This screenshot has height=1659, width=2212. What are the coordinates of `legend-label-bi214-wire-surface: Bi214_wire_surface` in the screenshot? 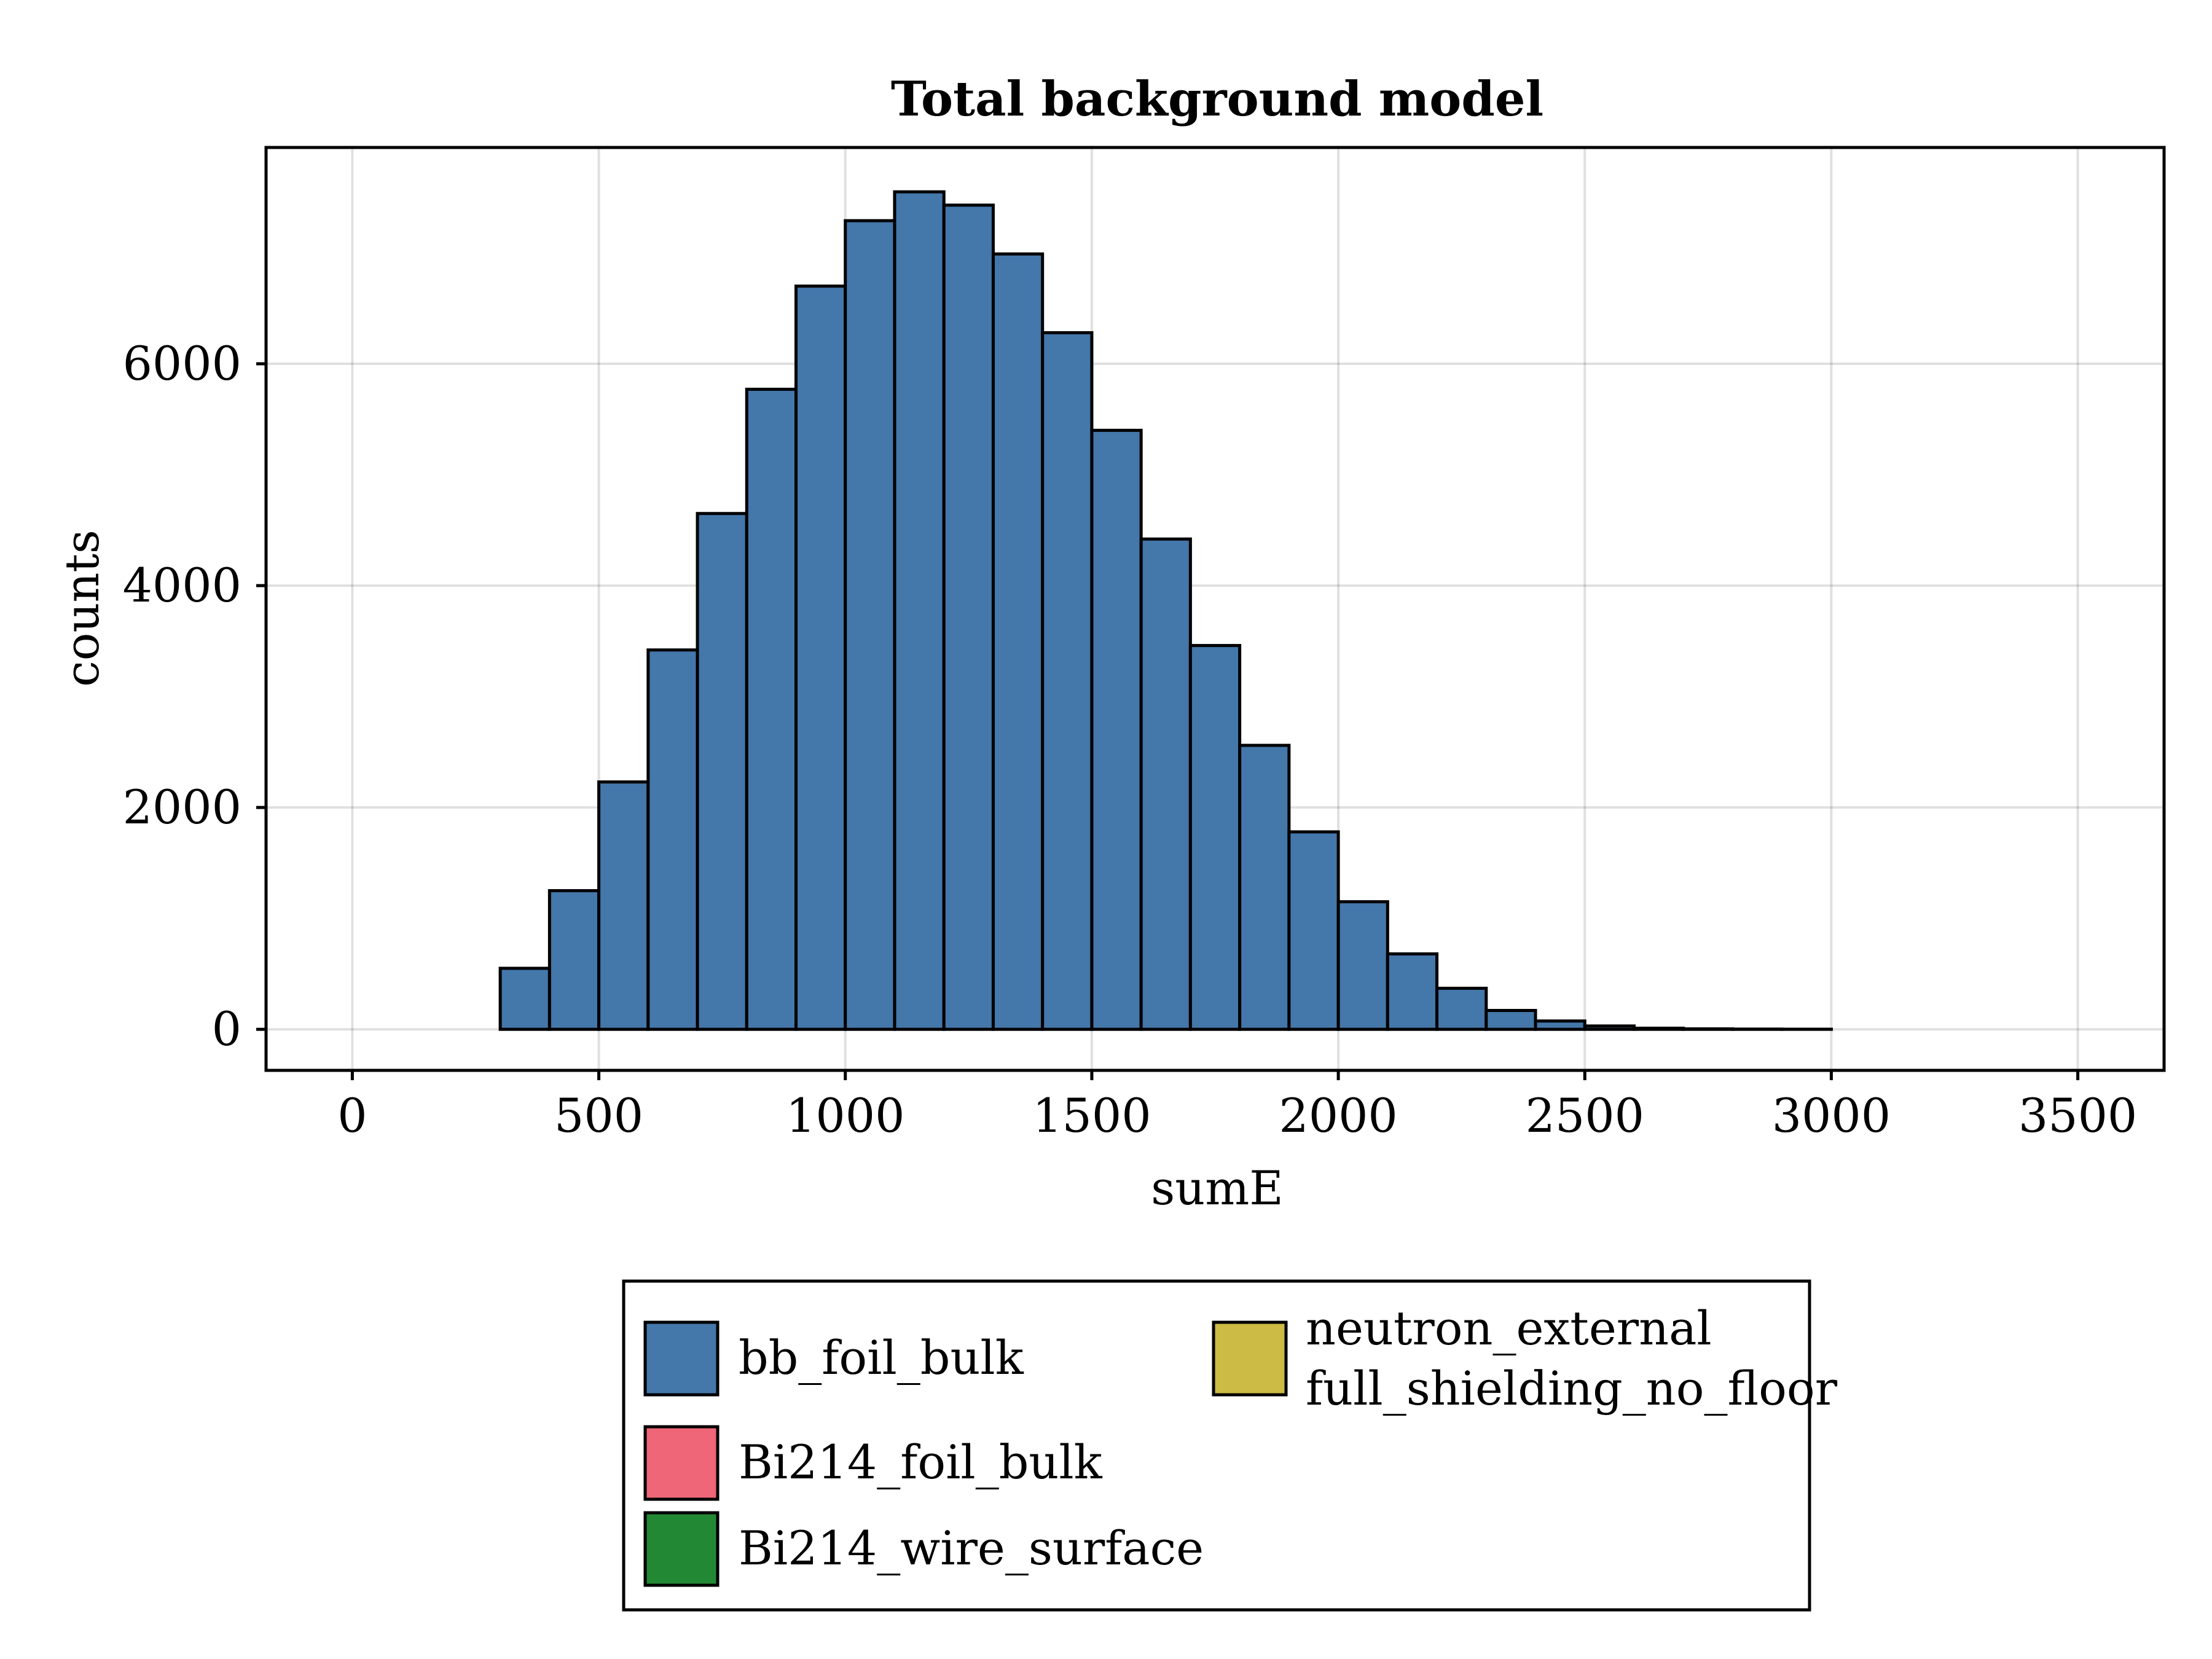 It's located at (971, 1548).